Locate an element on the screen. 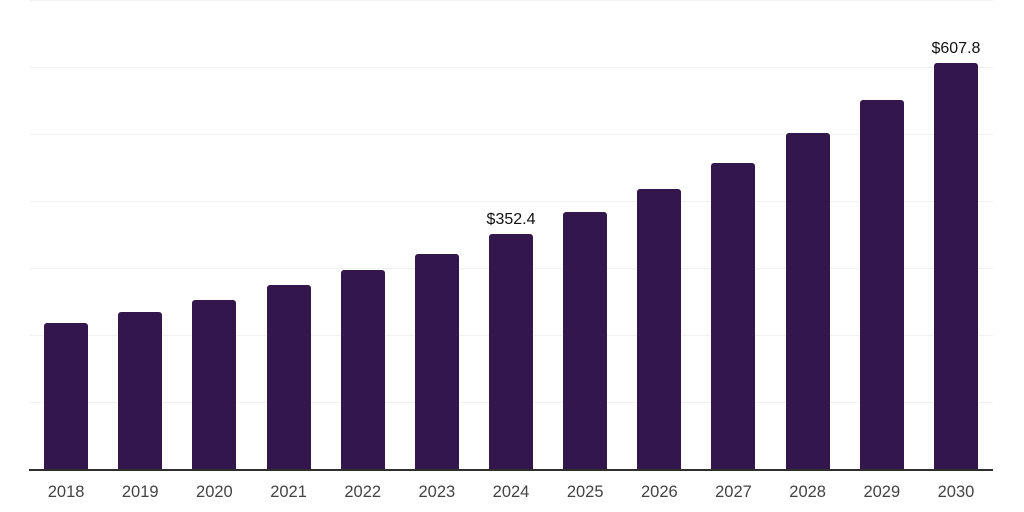 This screenshot has height=512, width=1024. bar-slot-2030: $607.8 is located at coordinates (956, 235).